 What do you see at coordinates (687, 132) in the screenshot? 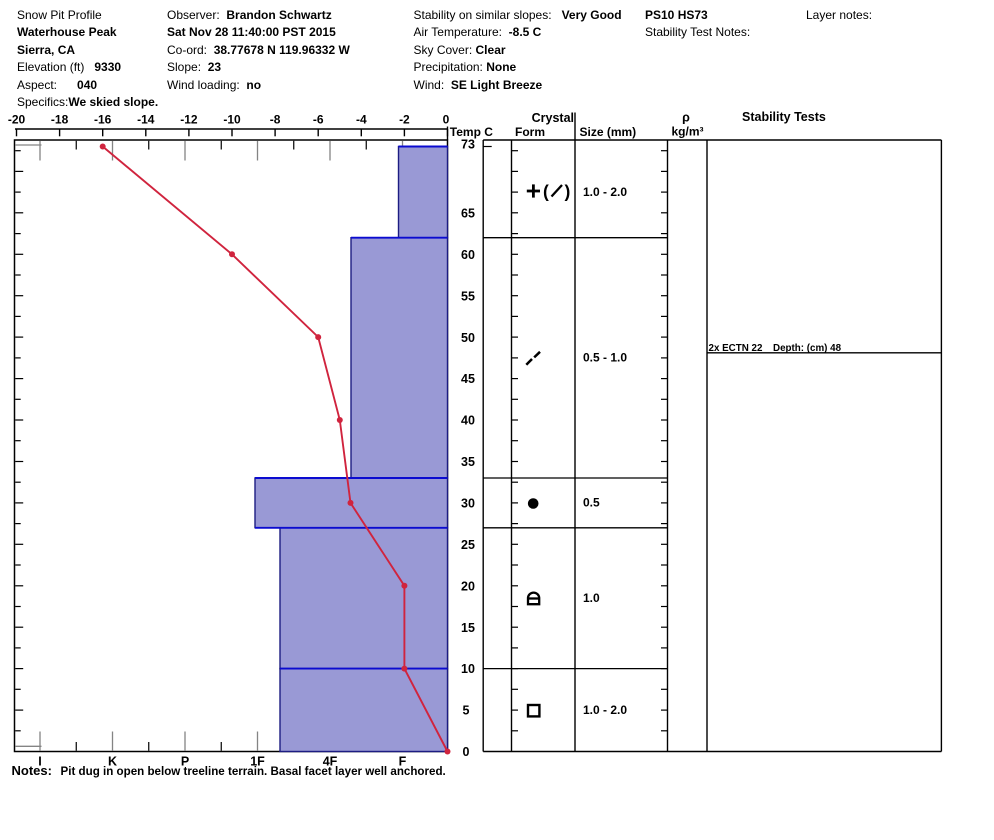
I see `svg-text: kg/m³` at bounding box center [687, 132].